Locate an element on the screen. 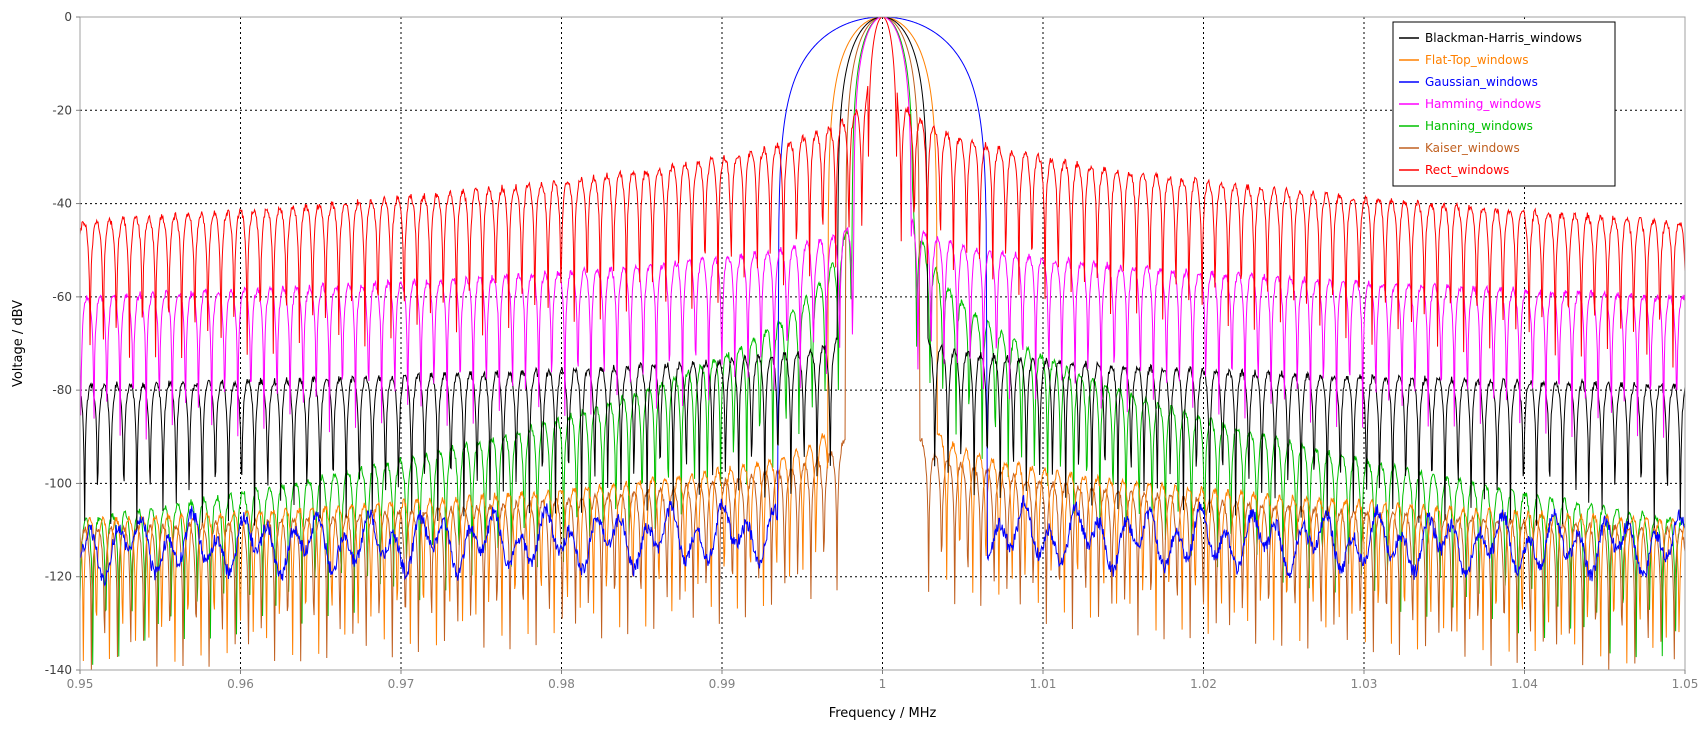  legend-label: Hamming_windows is located at coordinates (1483, 104).